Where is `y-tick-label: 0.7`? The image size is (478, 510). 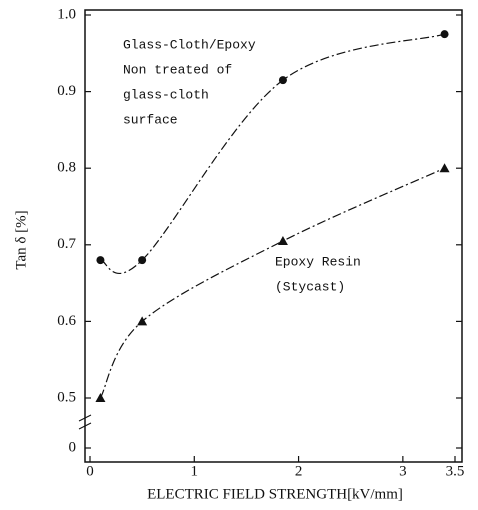 y-tick-label: 0.7 is located at coordinates (66, 244).